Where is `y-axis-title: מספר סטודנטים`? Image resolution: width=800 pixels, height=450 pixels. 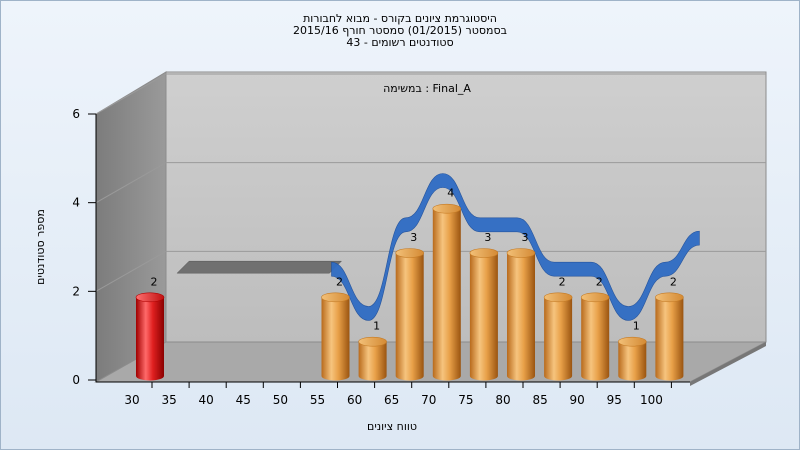 y-axis-title: מספר סטודנטים is located at coordinates (40, 247).